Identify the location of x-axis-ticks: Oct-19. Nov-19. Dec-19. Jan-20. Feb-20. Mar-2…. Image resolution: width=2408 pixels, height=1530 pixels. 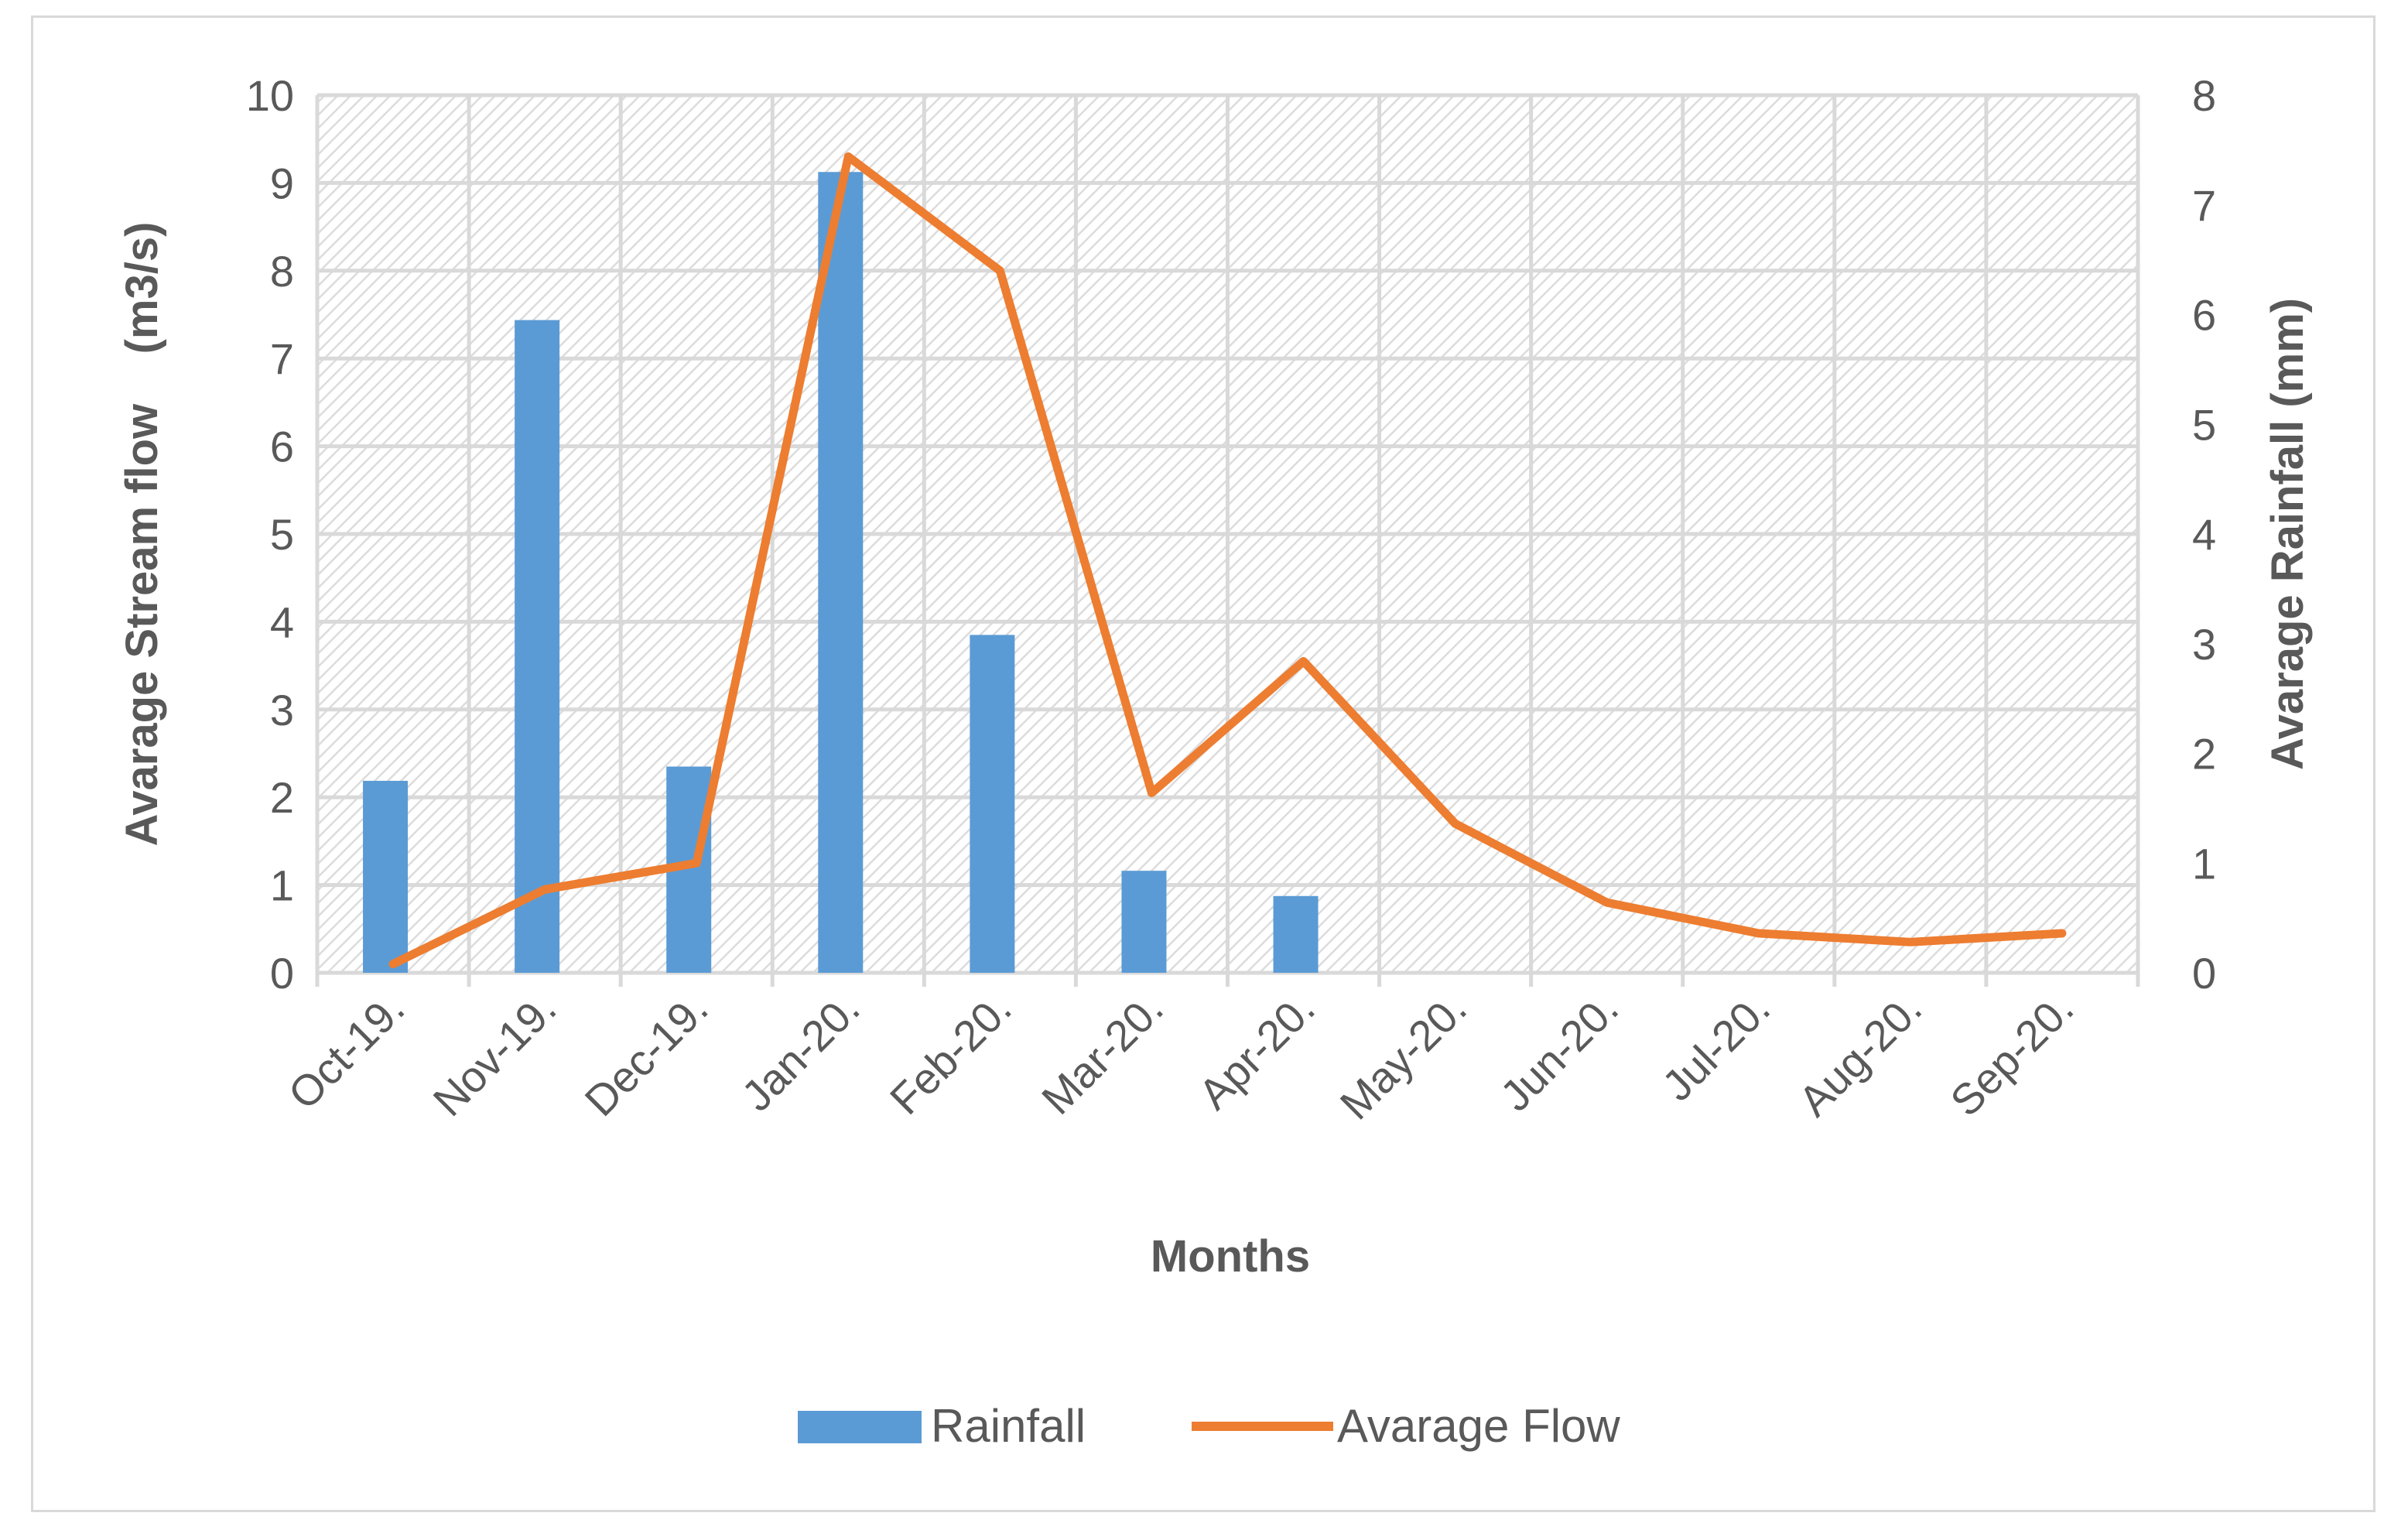
(1180, 1056).